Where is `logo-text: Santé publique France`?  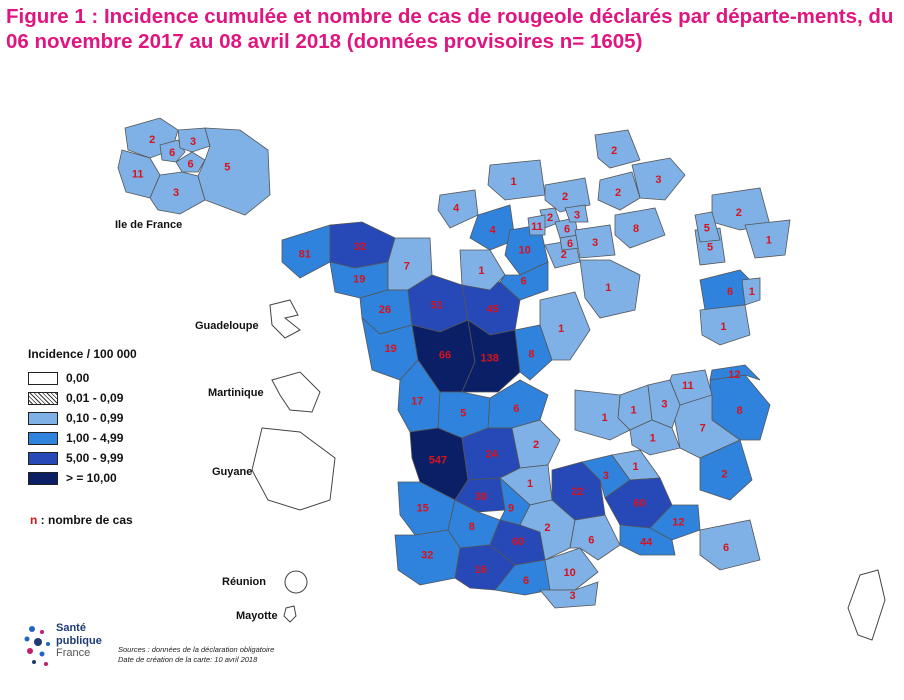 logo-text: Santé publique France is located at coordinates (79, 641).